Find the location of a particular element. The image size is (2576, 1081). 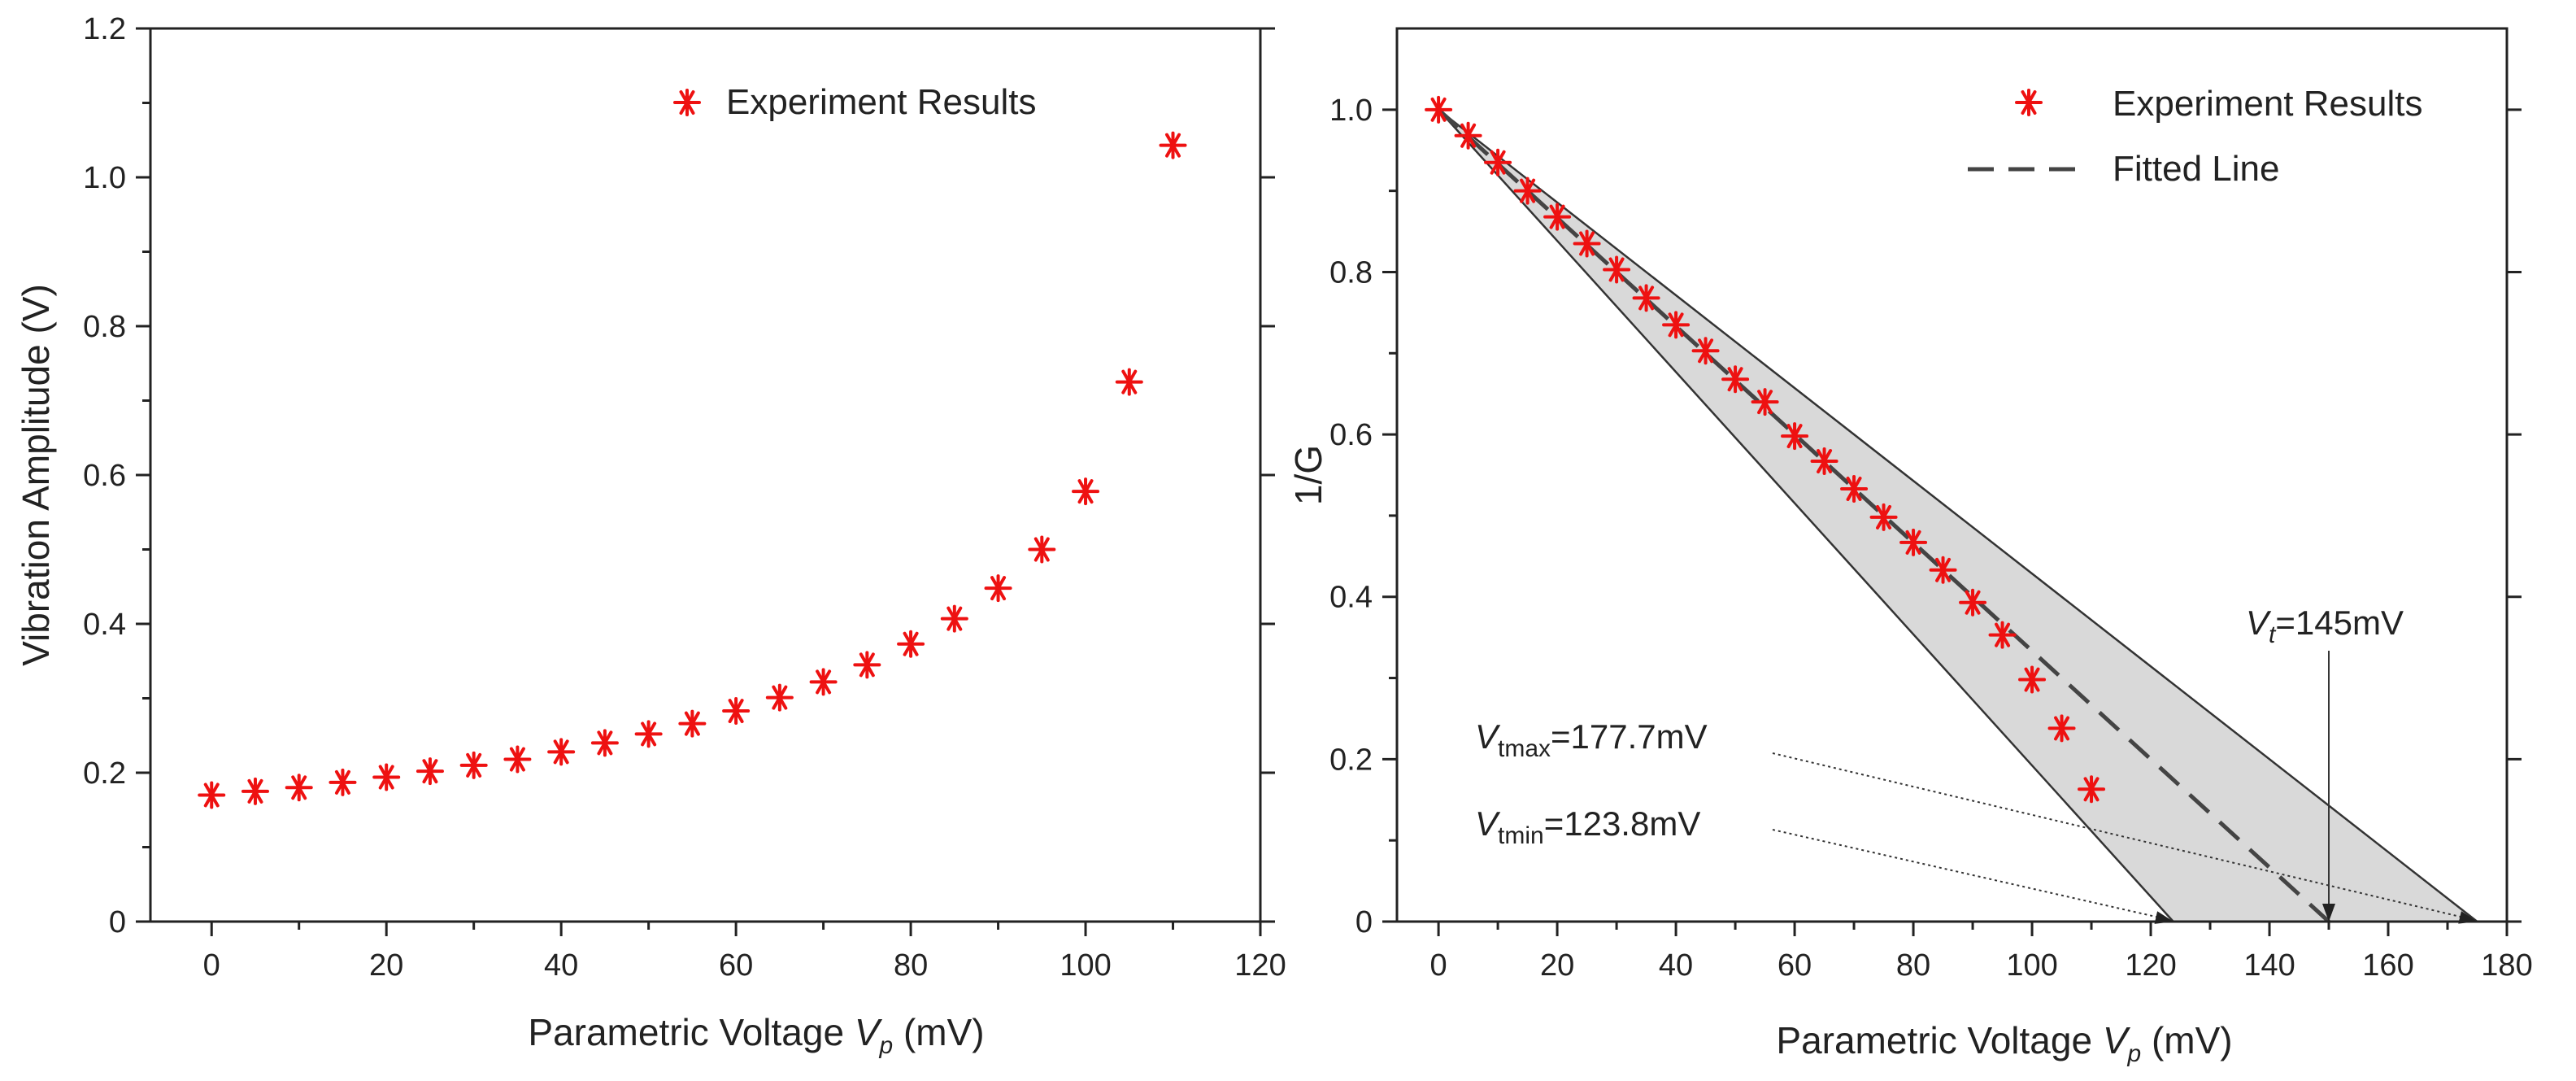

left-legend: Experiment Results is located at coordinates (855, 102).